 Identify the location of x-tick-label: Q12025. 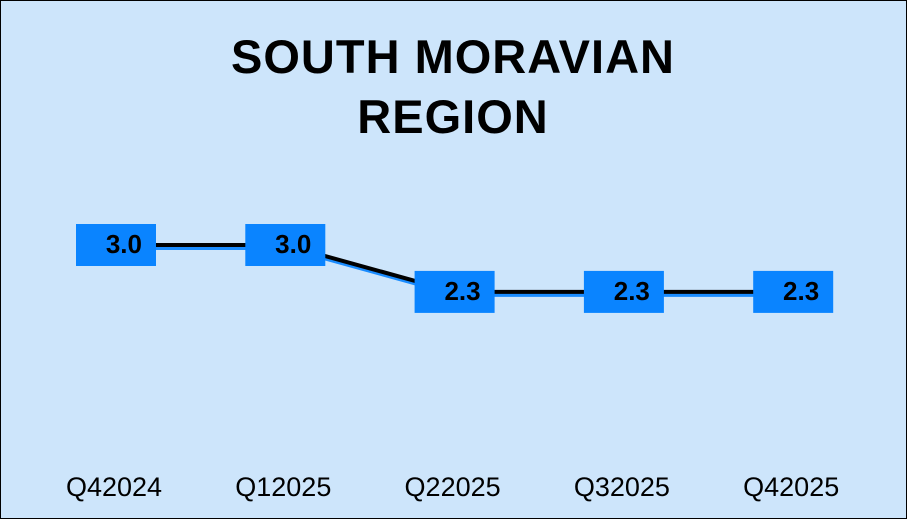
(283, 487).